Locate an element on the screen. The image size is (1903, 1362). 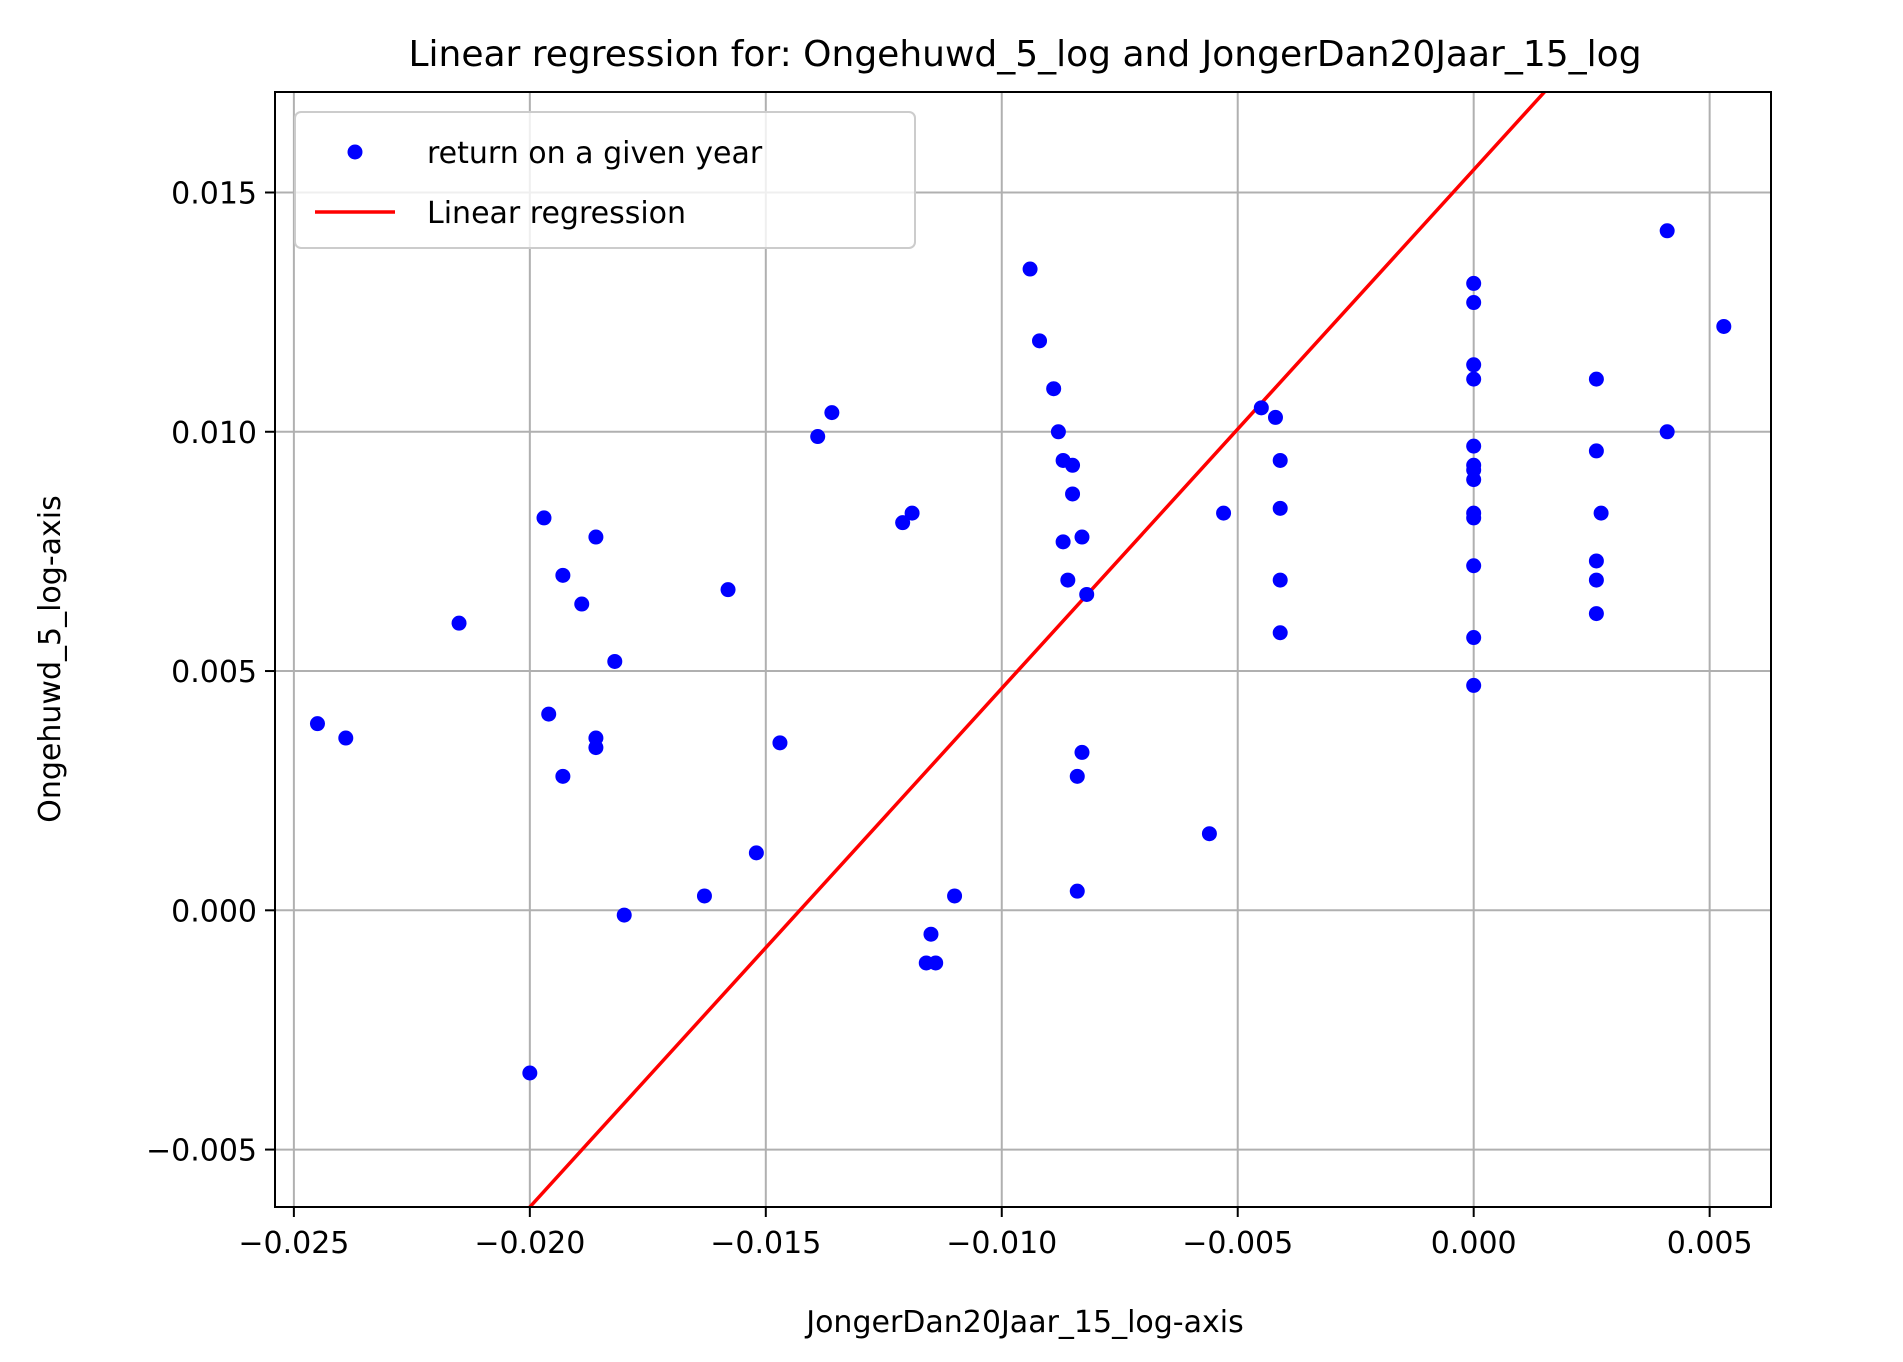
legend-box is located at coordinates (605, 180).